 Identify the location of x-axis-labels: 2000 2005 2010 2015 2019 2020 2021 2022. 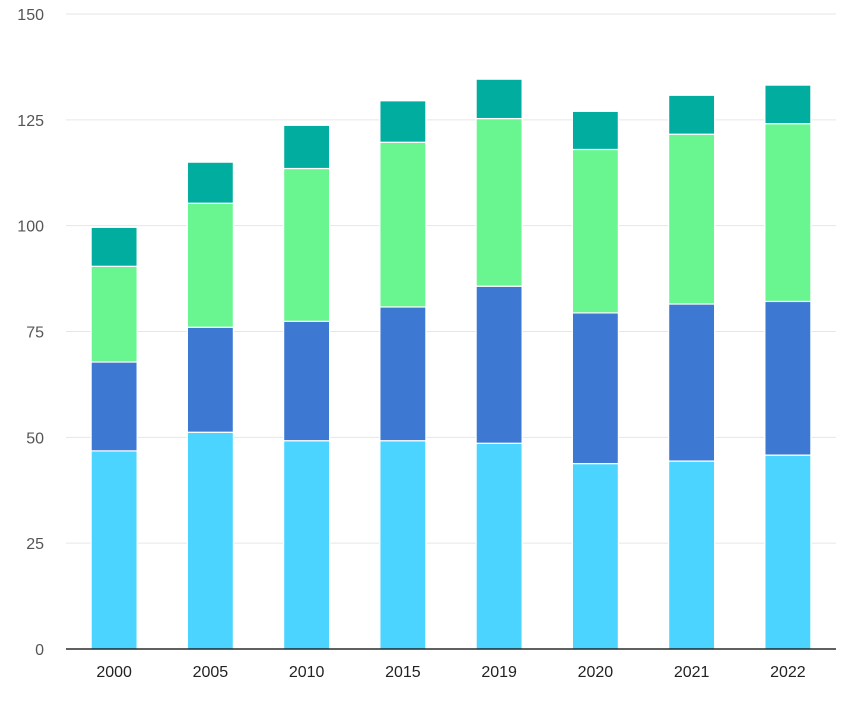
(450, 672).